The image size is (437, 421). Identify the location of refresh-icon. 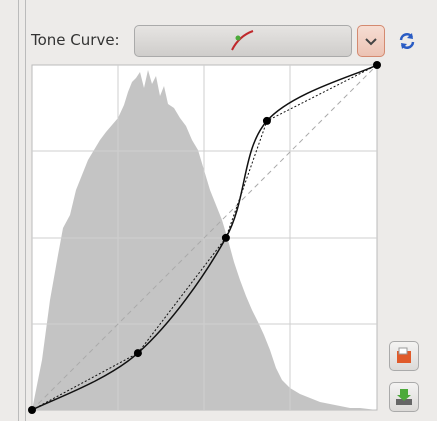
(407, 41).